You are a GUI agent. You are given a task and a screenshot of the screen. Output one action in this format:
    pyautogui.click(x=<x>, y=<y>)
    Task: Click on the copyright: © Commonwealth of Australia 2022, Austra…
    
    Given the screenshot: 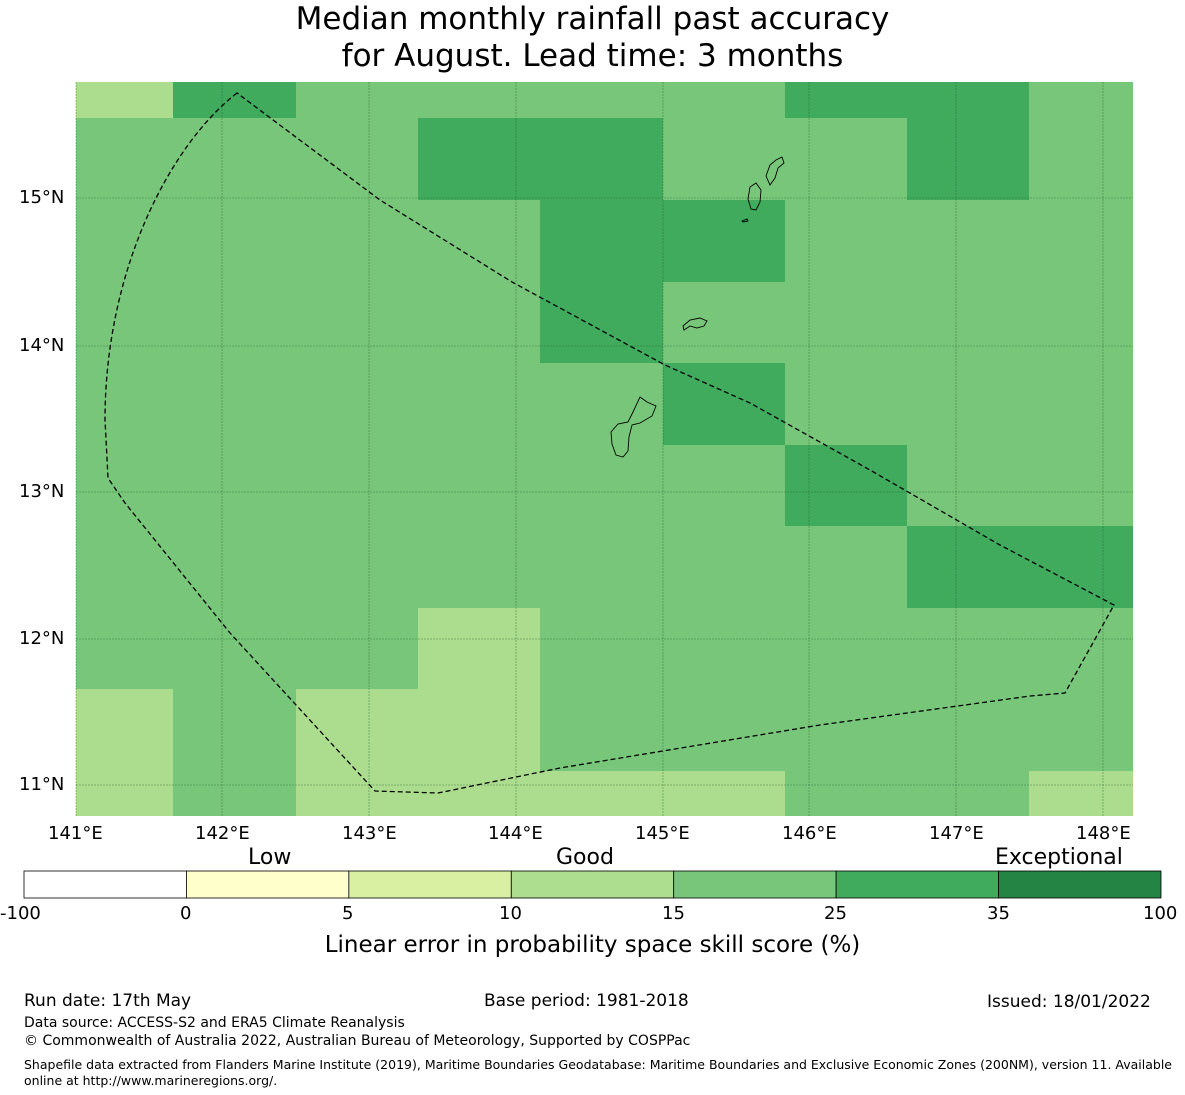 What is the action you would take?
    pyautogui.click(x=357, y=1041)
    